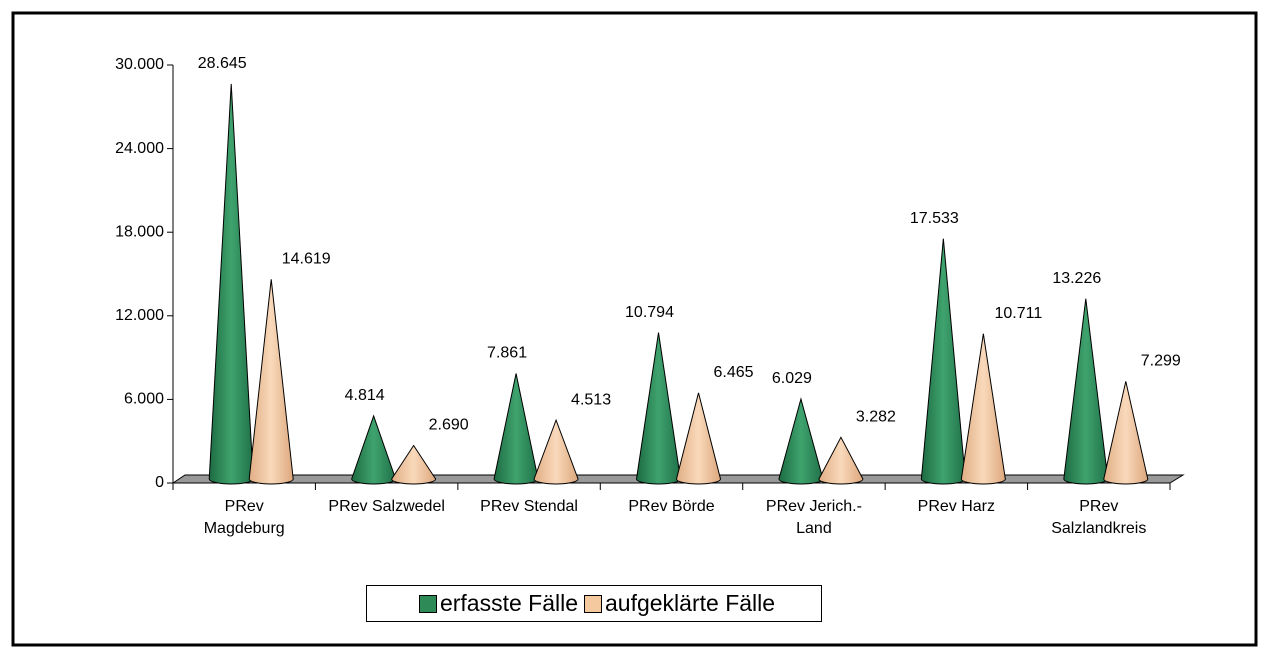 Image resolution: width=1268 pixels, height=658 pixels. What do you see at coordinates (690, 603) in the screenshot?
I see `legend-label: aufgeklärte Fälle` at bounding box center [690, 603].